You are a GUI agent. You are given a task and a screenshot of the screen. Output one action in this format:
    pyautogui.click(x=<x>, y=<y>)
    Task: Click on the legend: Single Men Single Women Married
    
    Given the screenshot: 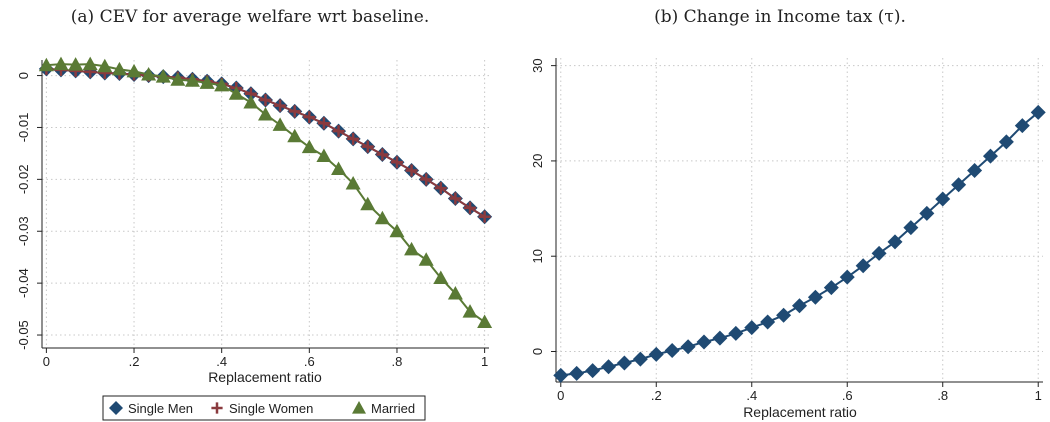 What is the action you would take?
    pyautogui.click(x=264, y=408)
    